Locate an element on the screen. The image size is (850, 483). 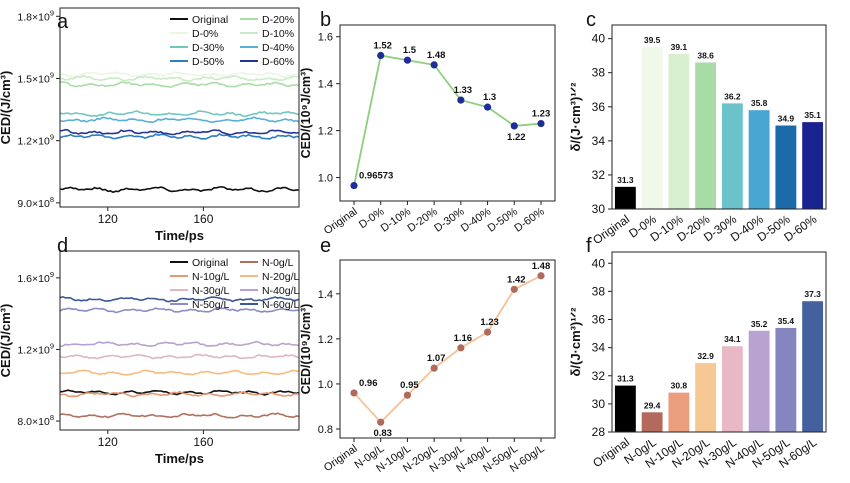
series-line-D-60% is located at coordinates (179, 132).